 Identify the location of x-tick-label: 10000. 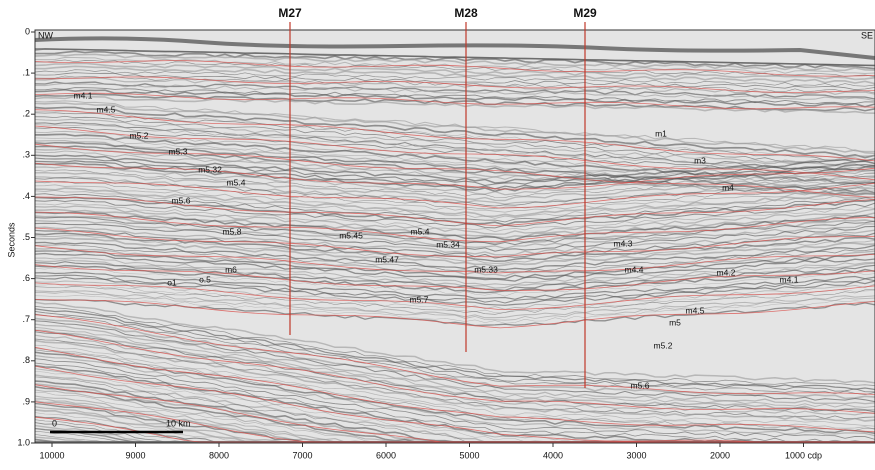
(51, 455).